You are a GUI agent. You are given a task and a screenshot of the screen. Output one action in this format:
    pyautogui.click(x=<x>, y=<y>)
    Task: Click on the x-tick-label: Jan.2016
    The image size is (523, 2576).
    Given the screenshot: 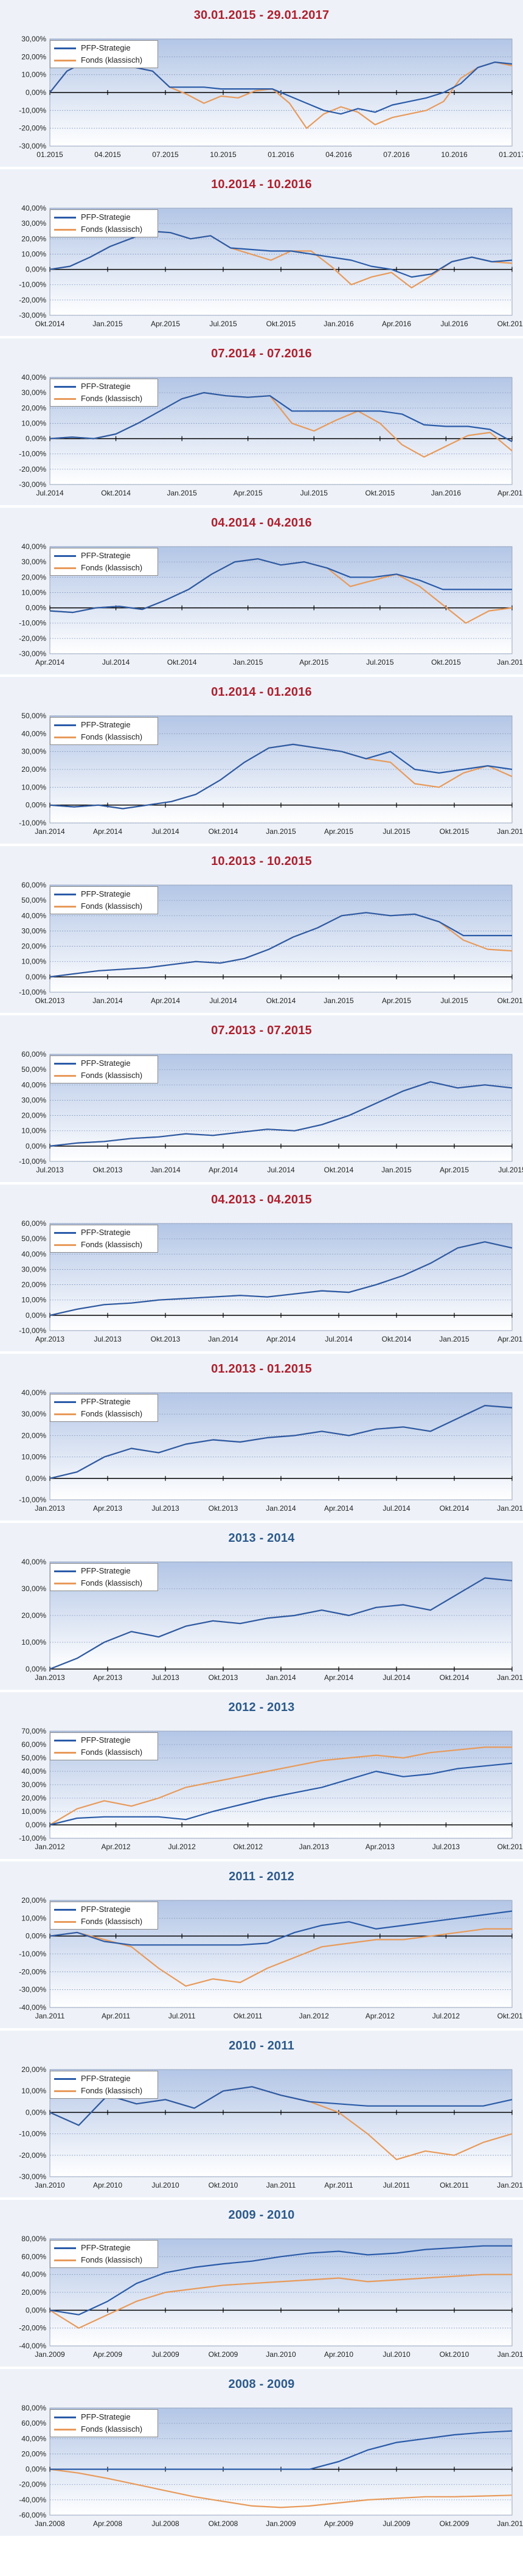 What is the action you would take?
    pyautogui.click(x=510, y=662)
    